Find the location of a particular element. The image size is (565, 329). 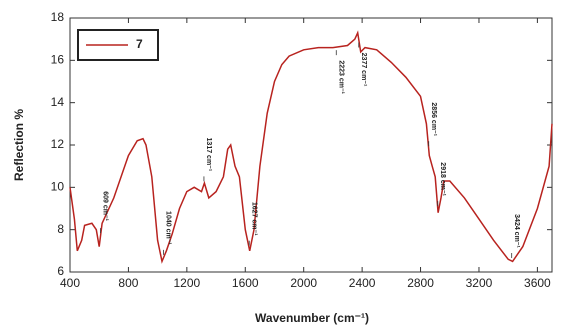

annotation: 2918 cm⁻¹ is located at coordinates (442, 179).